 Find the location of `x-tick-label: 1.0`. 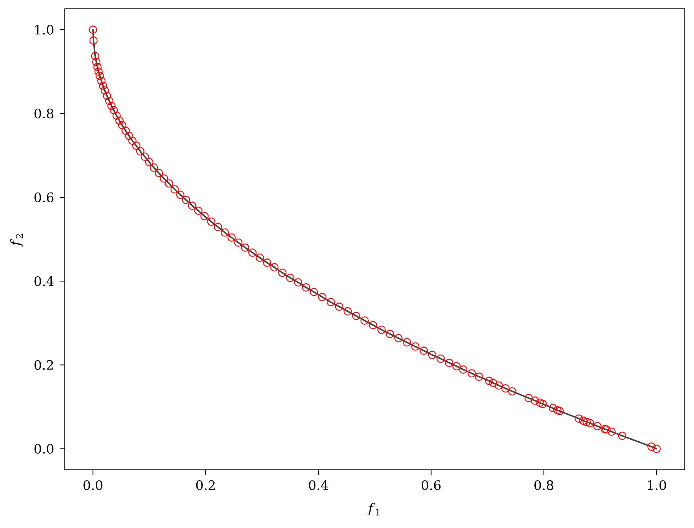

x-tick-label: 1.0 is located at coordinates (657, 485).